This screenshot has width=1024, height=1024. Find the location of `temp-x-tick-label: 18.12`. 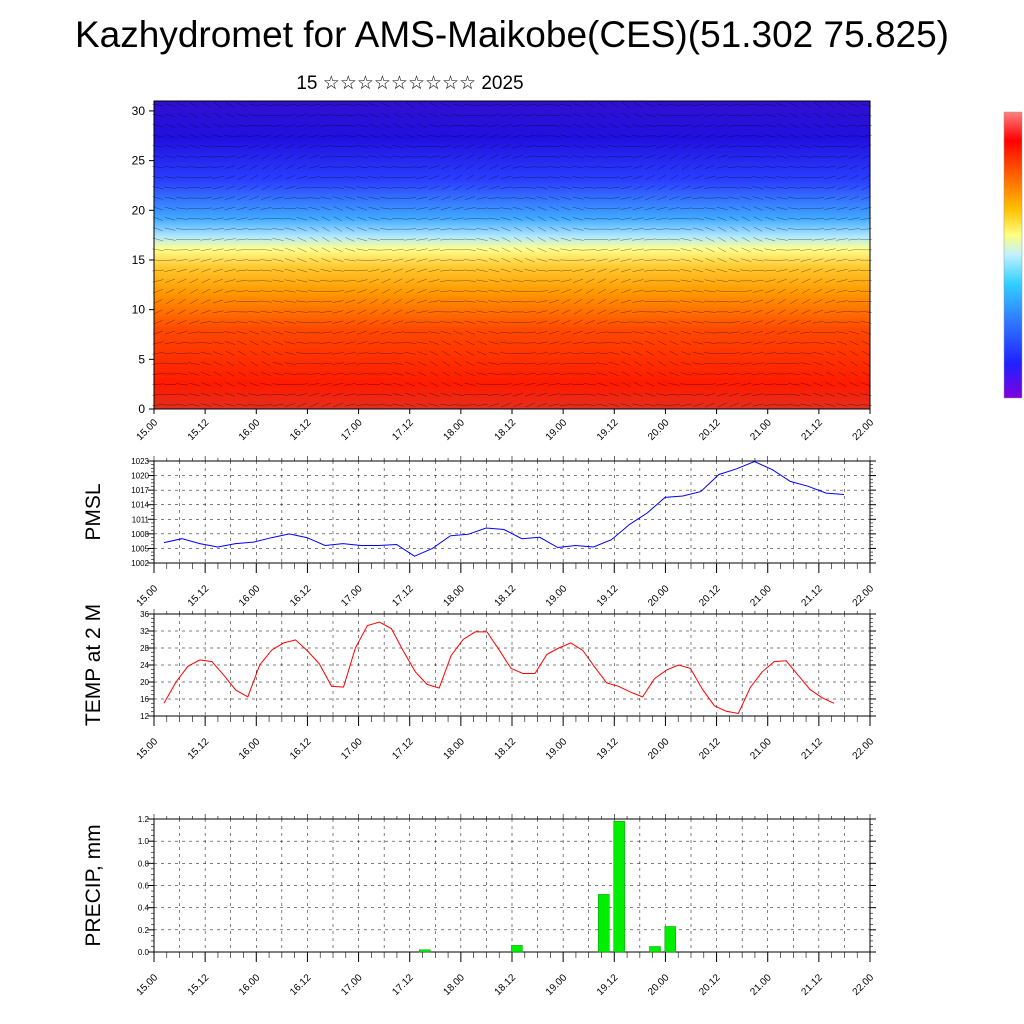

temp-x-tick-label: 18.12 is located at coordinates (506, 749).